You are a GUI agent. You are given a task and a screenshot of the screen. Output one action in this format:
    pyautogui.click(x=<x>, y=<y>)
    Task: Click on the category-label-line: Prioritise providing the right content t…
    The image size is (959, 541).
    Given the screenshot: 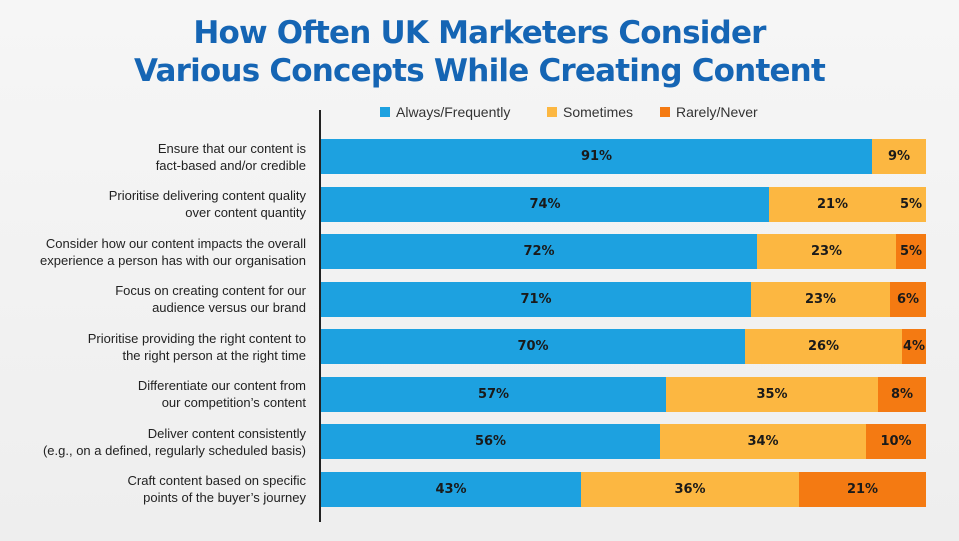 What is the action you would take?
    pyautogui.click(x=196, y=338)
    